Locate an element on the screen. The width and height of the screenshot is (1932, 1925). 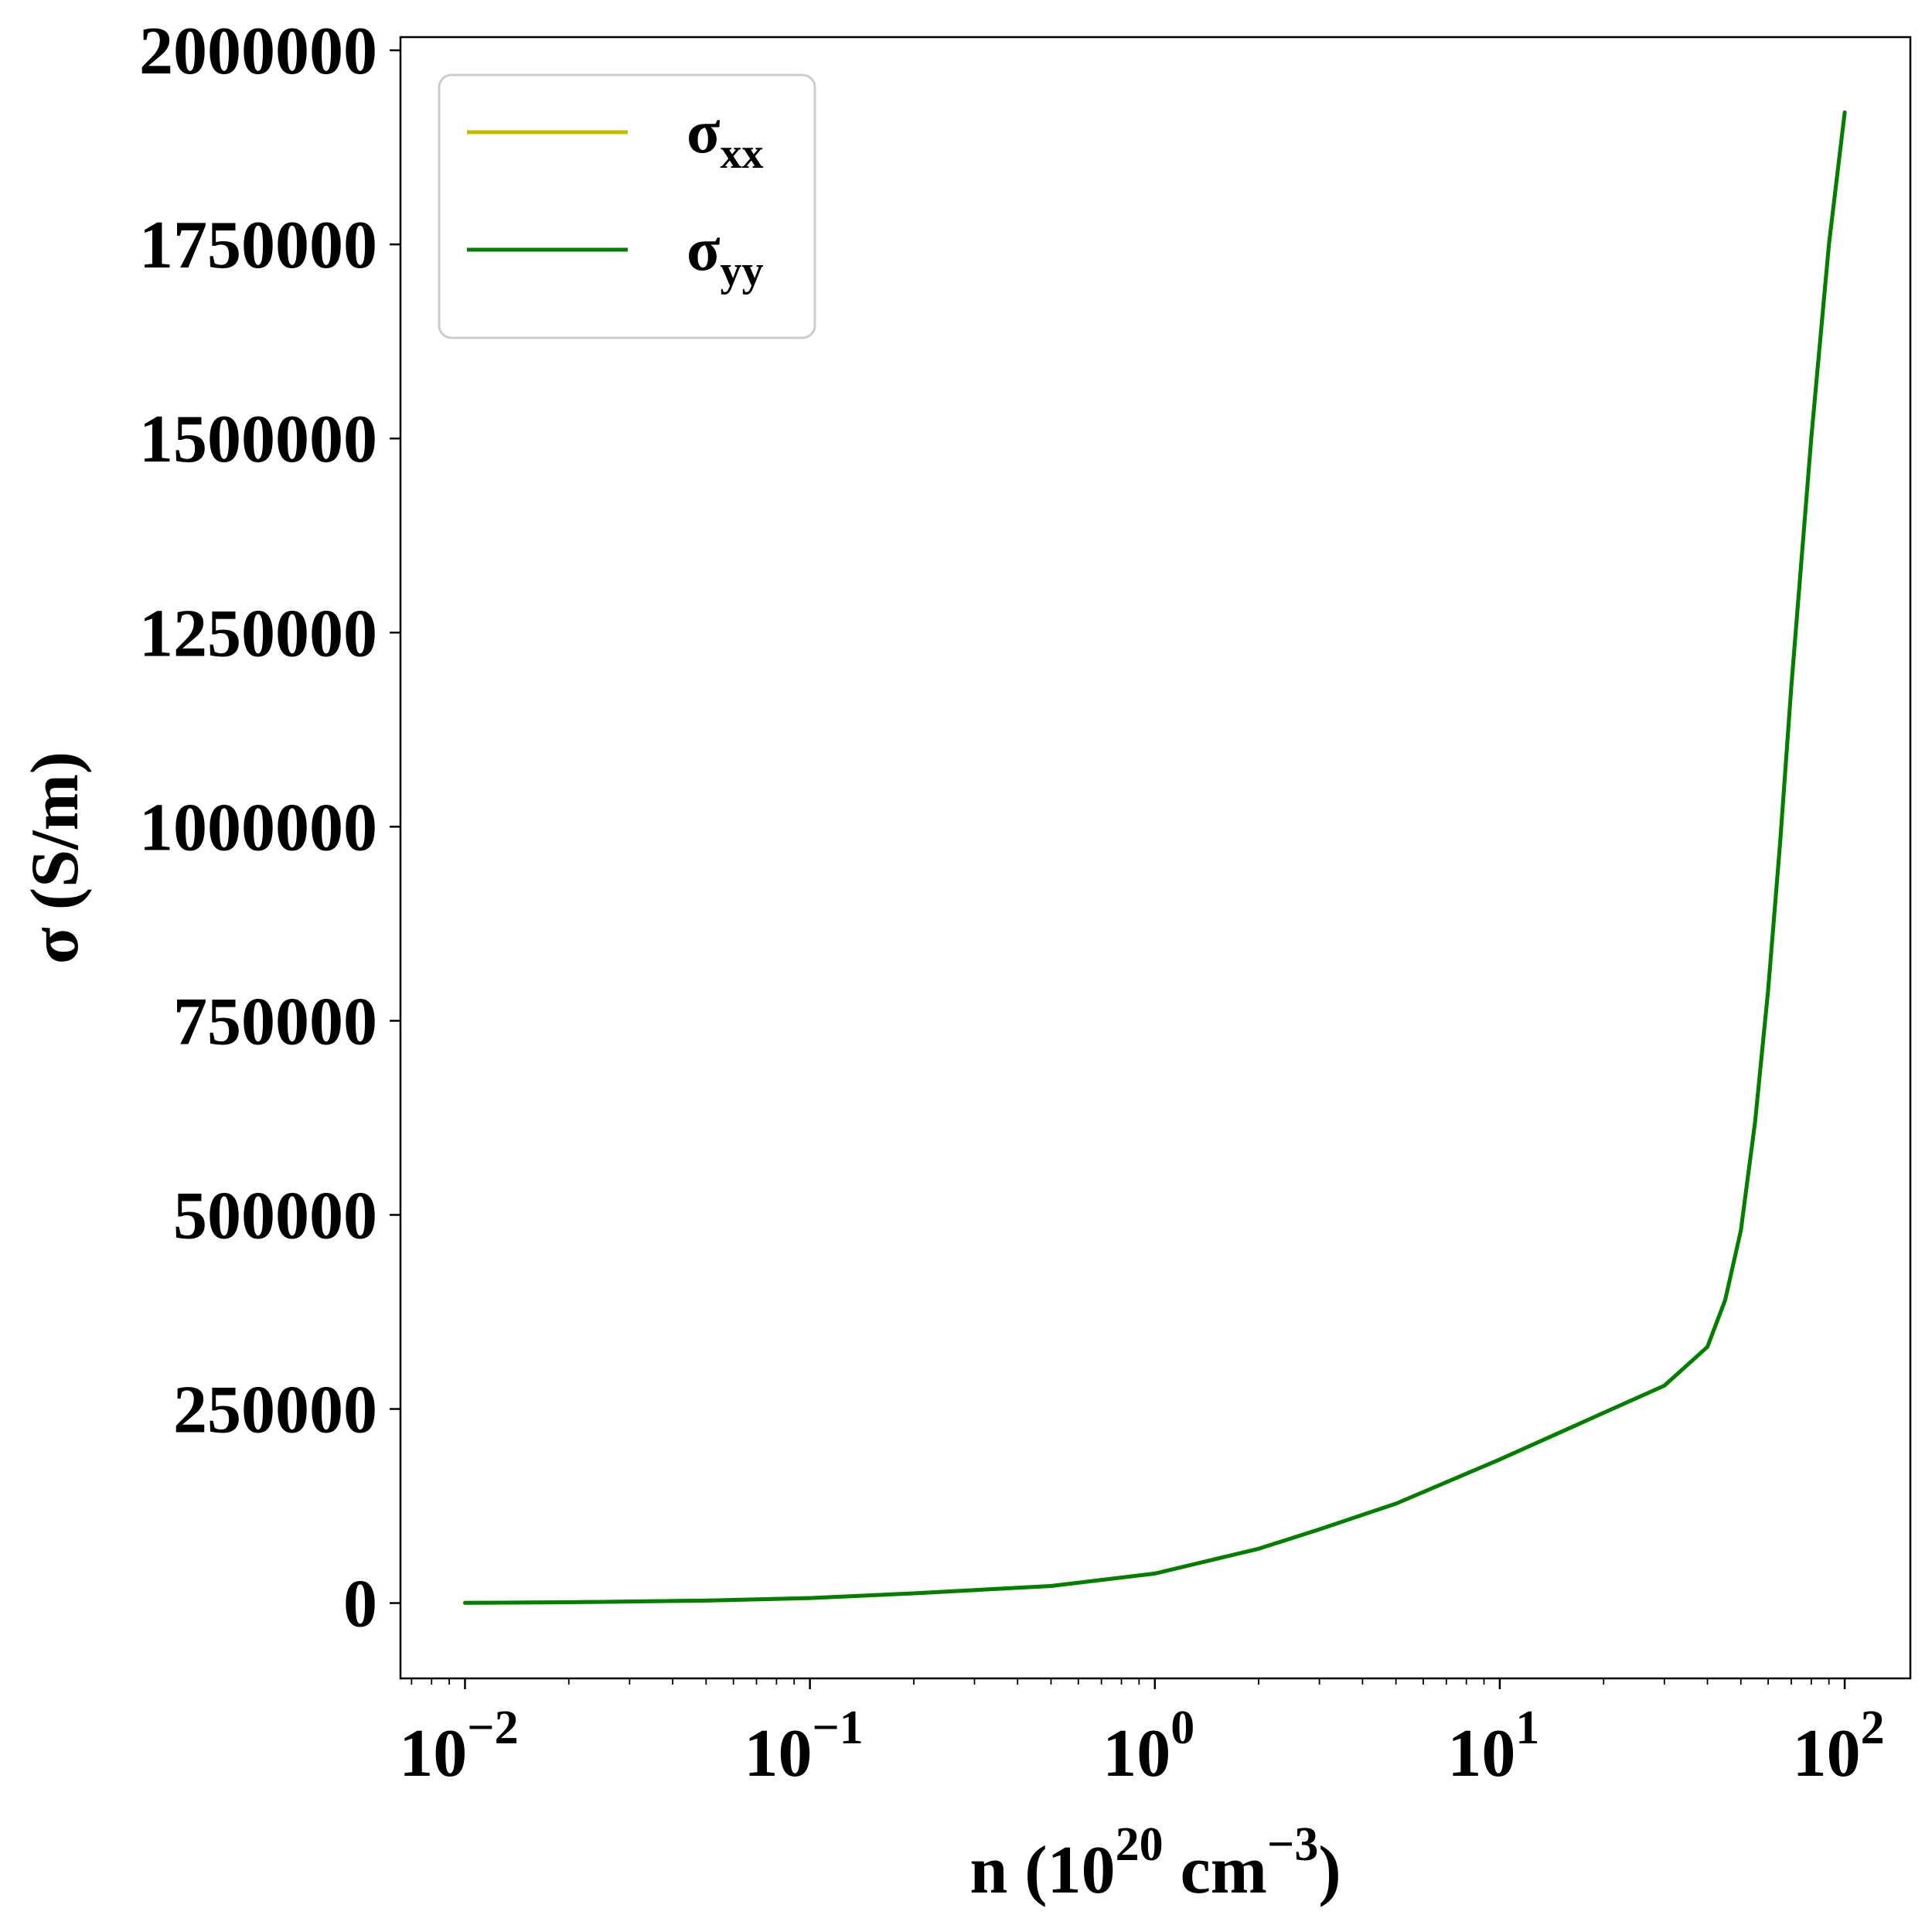
x-axis-title-end: ) is located at coordinates (1329, 1870).